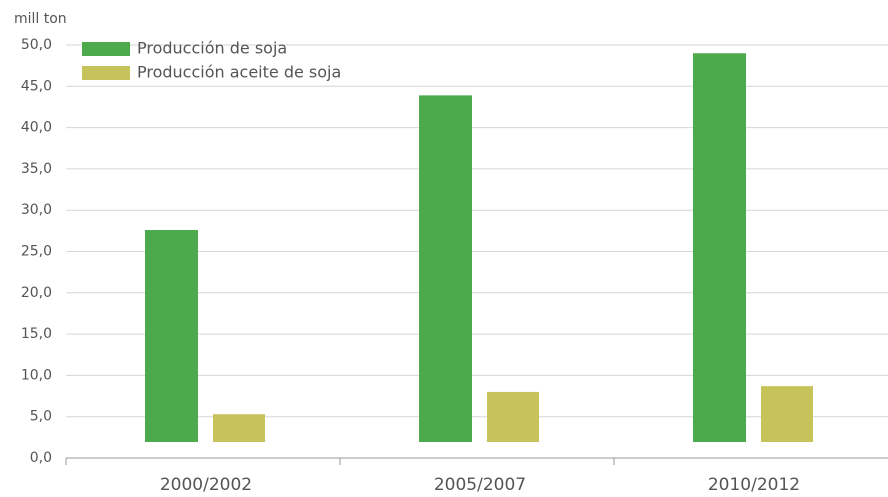 This screenshot has height=497, width=888. What do you see at coordinates (40, 19) in the screenshot?
I see `y-axis-label: mill ton` at bounding box center [40, 19].